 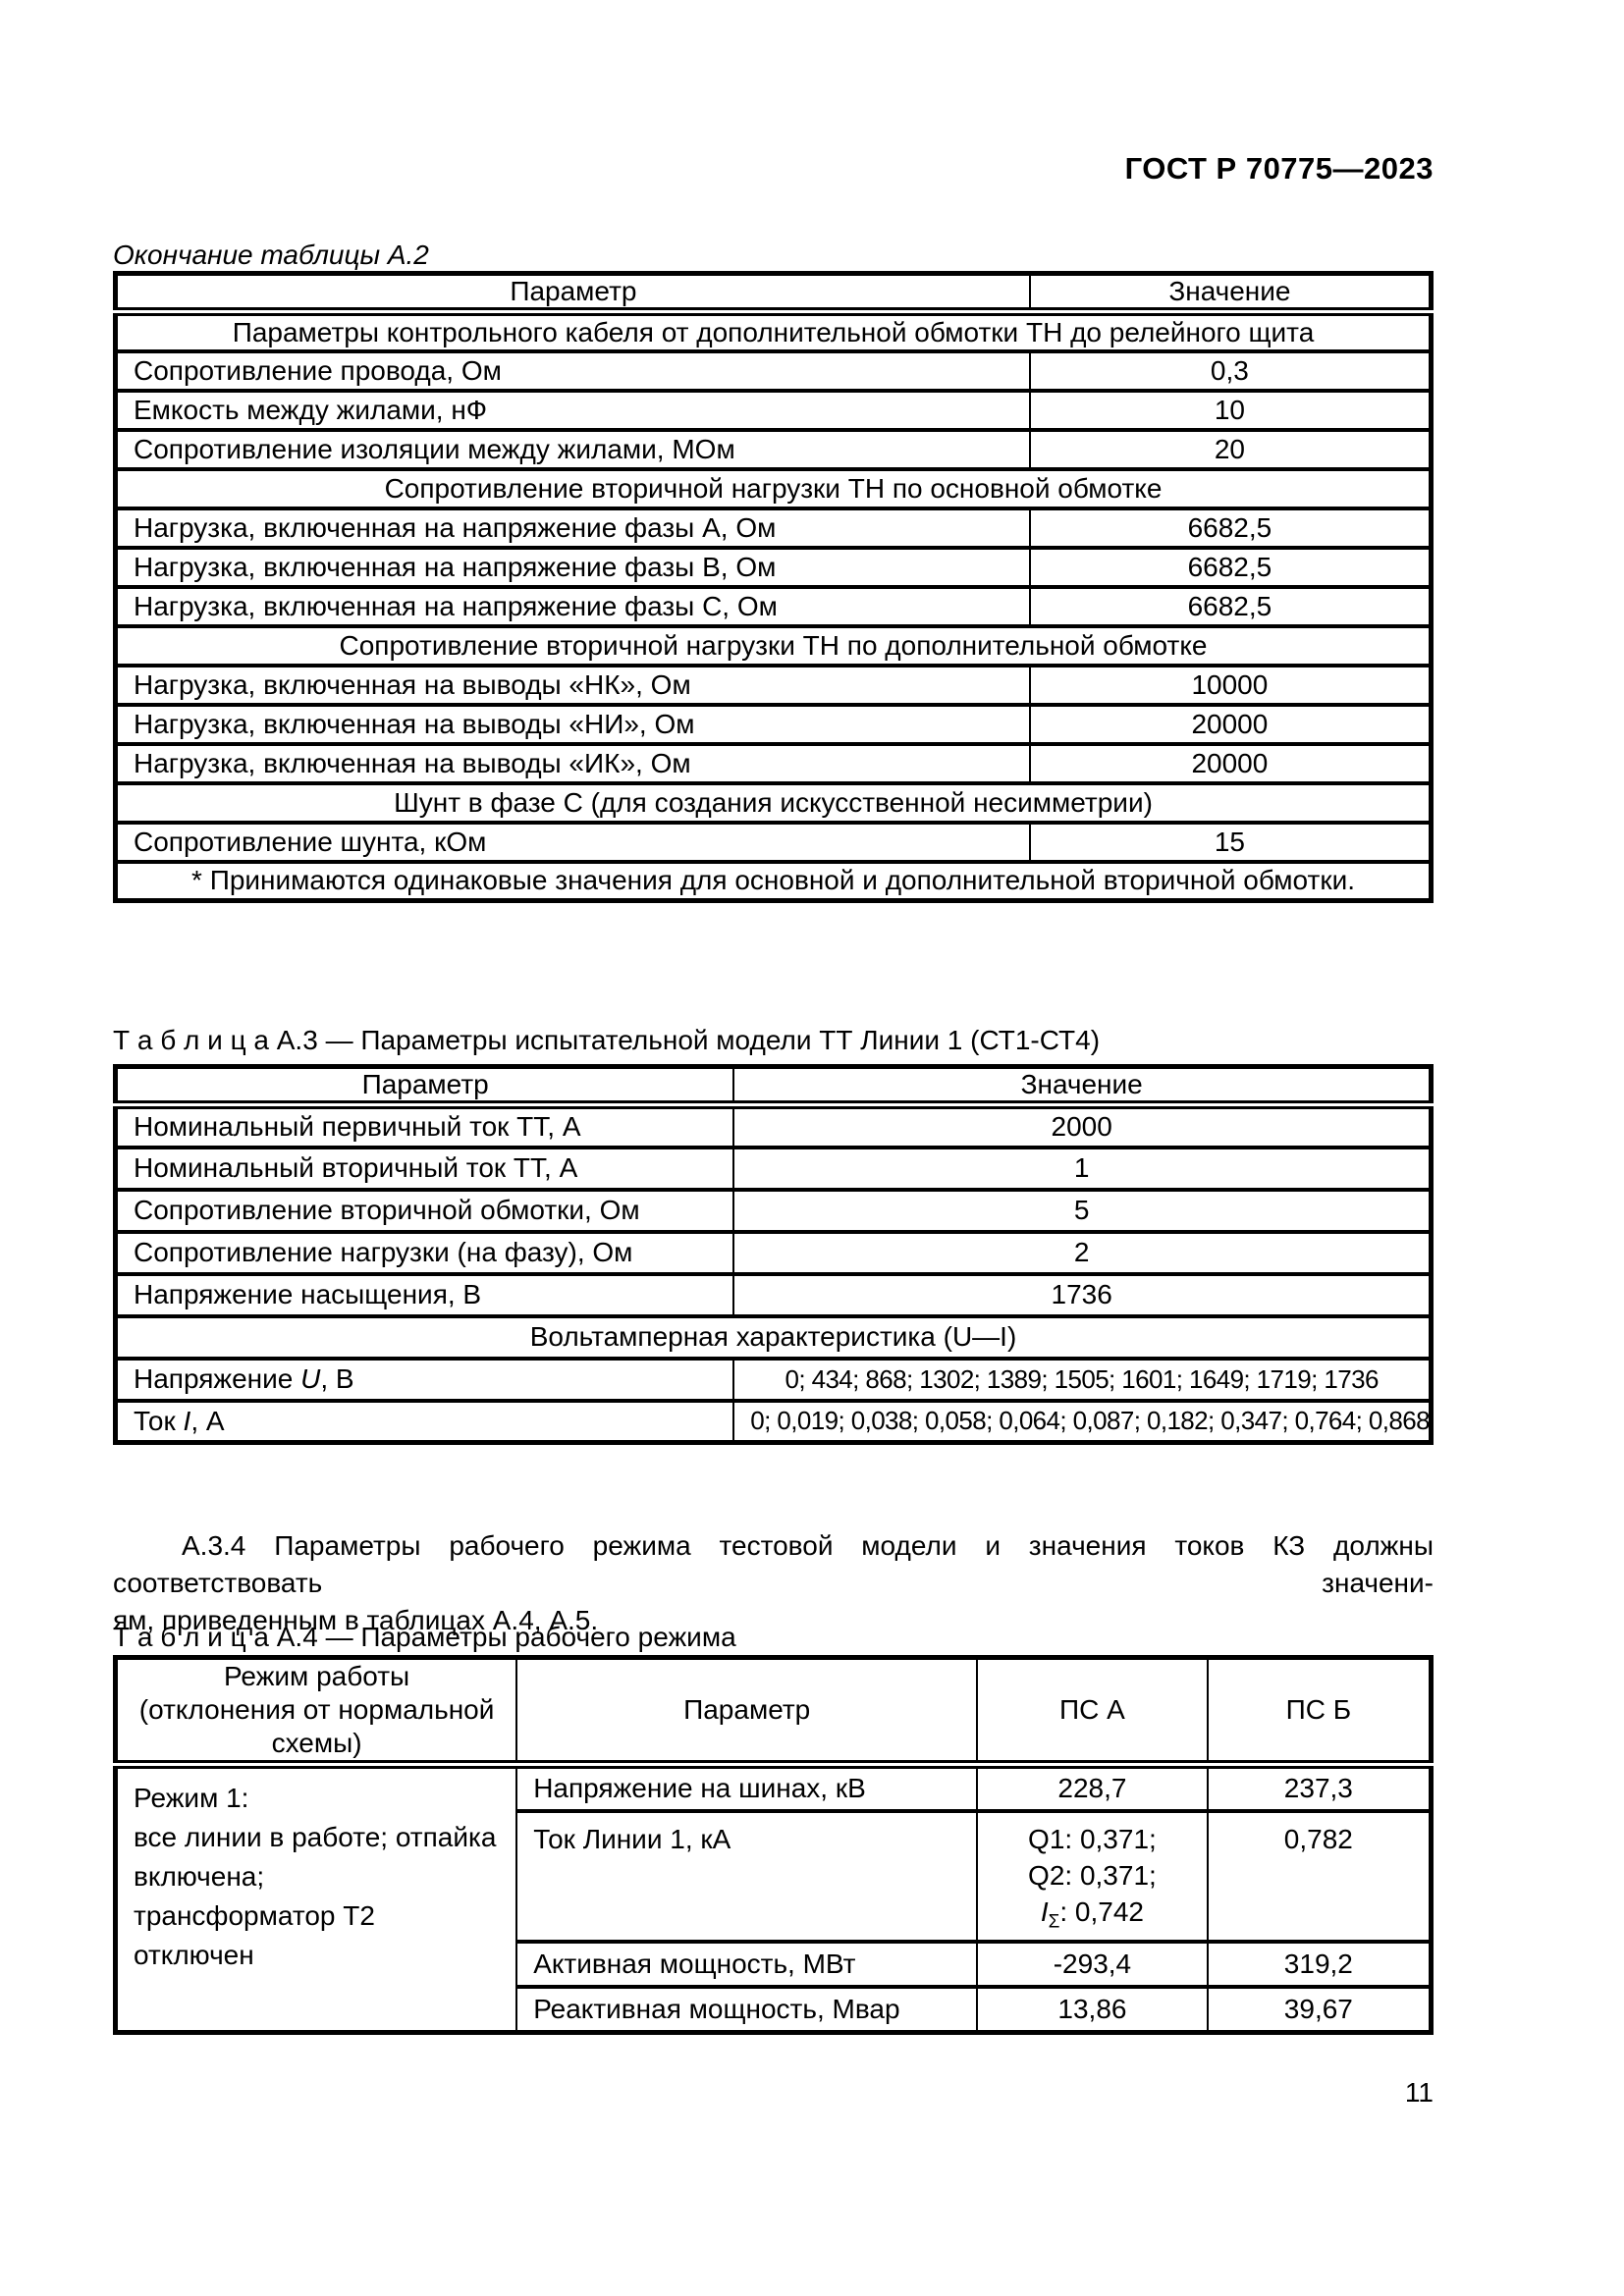 I want to click on param-cell: Активная мощность, МВт, so click(x=747, y=1965).